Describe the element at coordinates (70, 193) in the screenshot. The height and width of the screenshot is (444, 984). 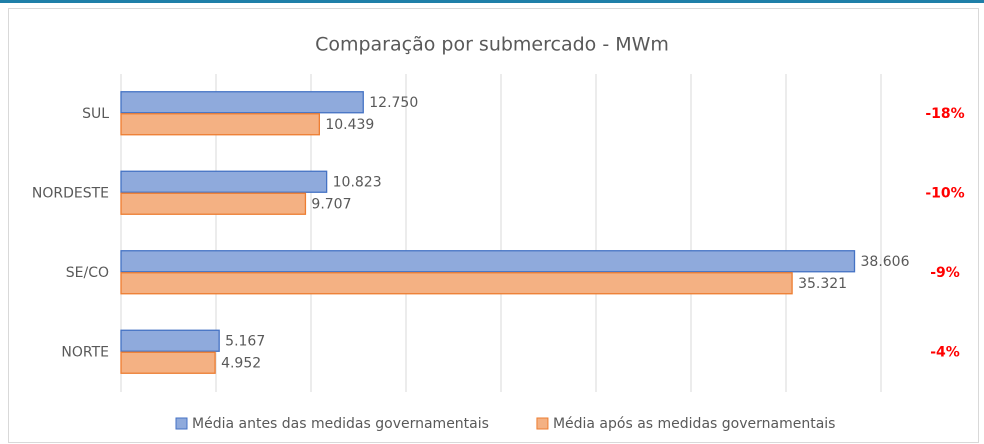
I see `y-tick-label: NORDESTE` at that location.